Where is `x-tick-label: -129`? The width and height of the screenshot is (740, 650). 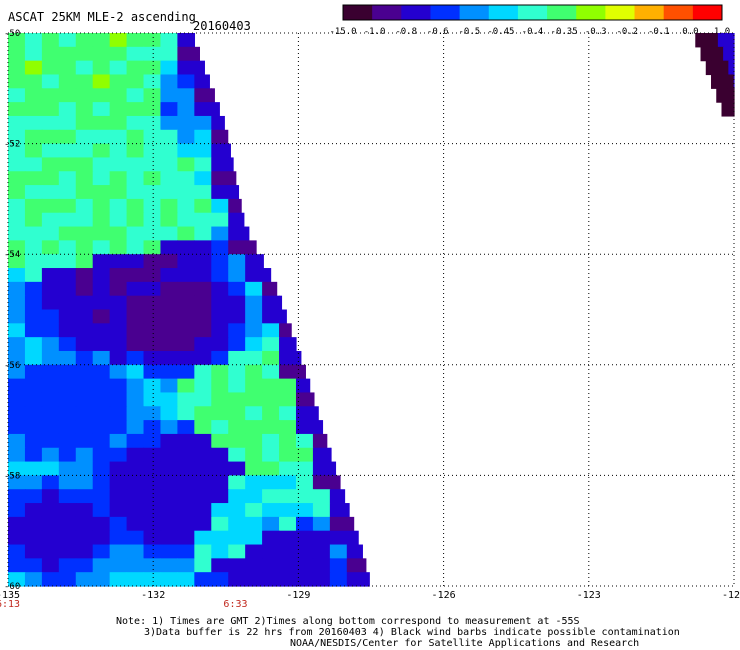
x-tick-label: -129 is located at coordinates (298, 595).